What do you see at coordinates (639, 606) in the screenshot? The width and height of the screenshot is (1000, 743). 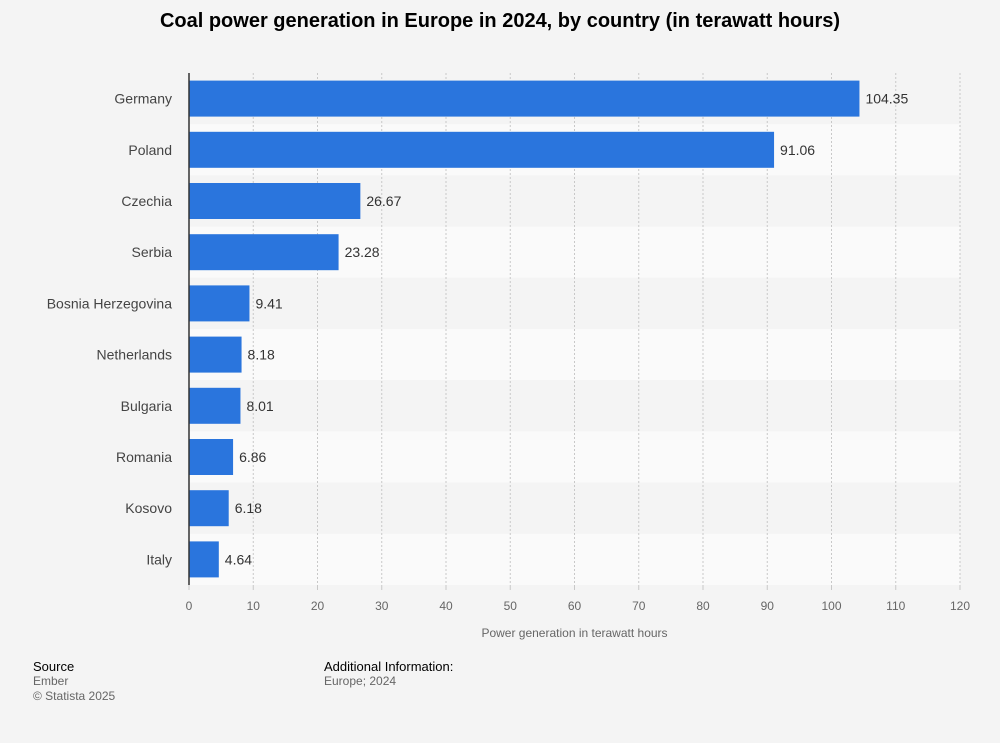 I see `x-tick-label: 70` at bounding box center [639, 606].